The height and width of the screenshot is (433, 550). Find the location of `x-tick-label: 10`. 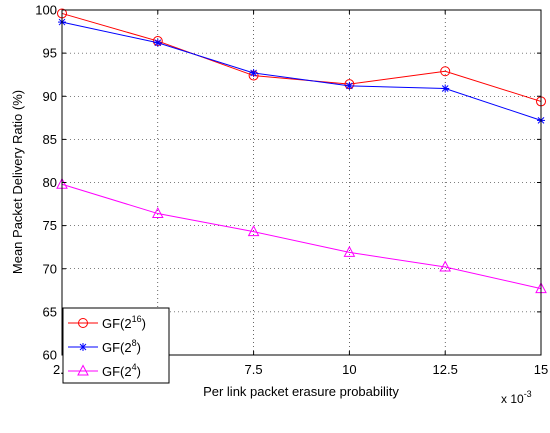

x-tick-label: 10 is located at coordinates (349, 369).